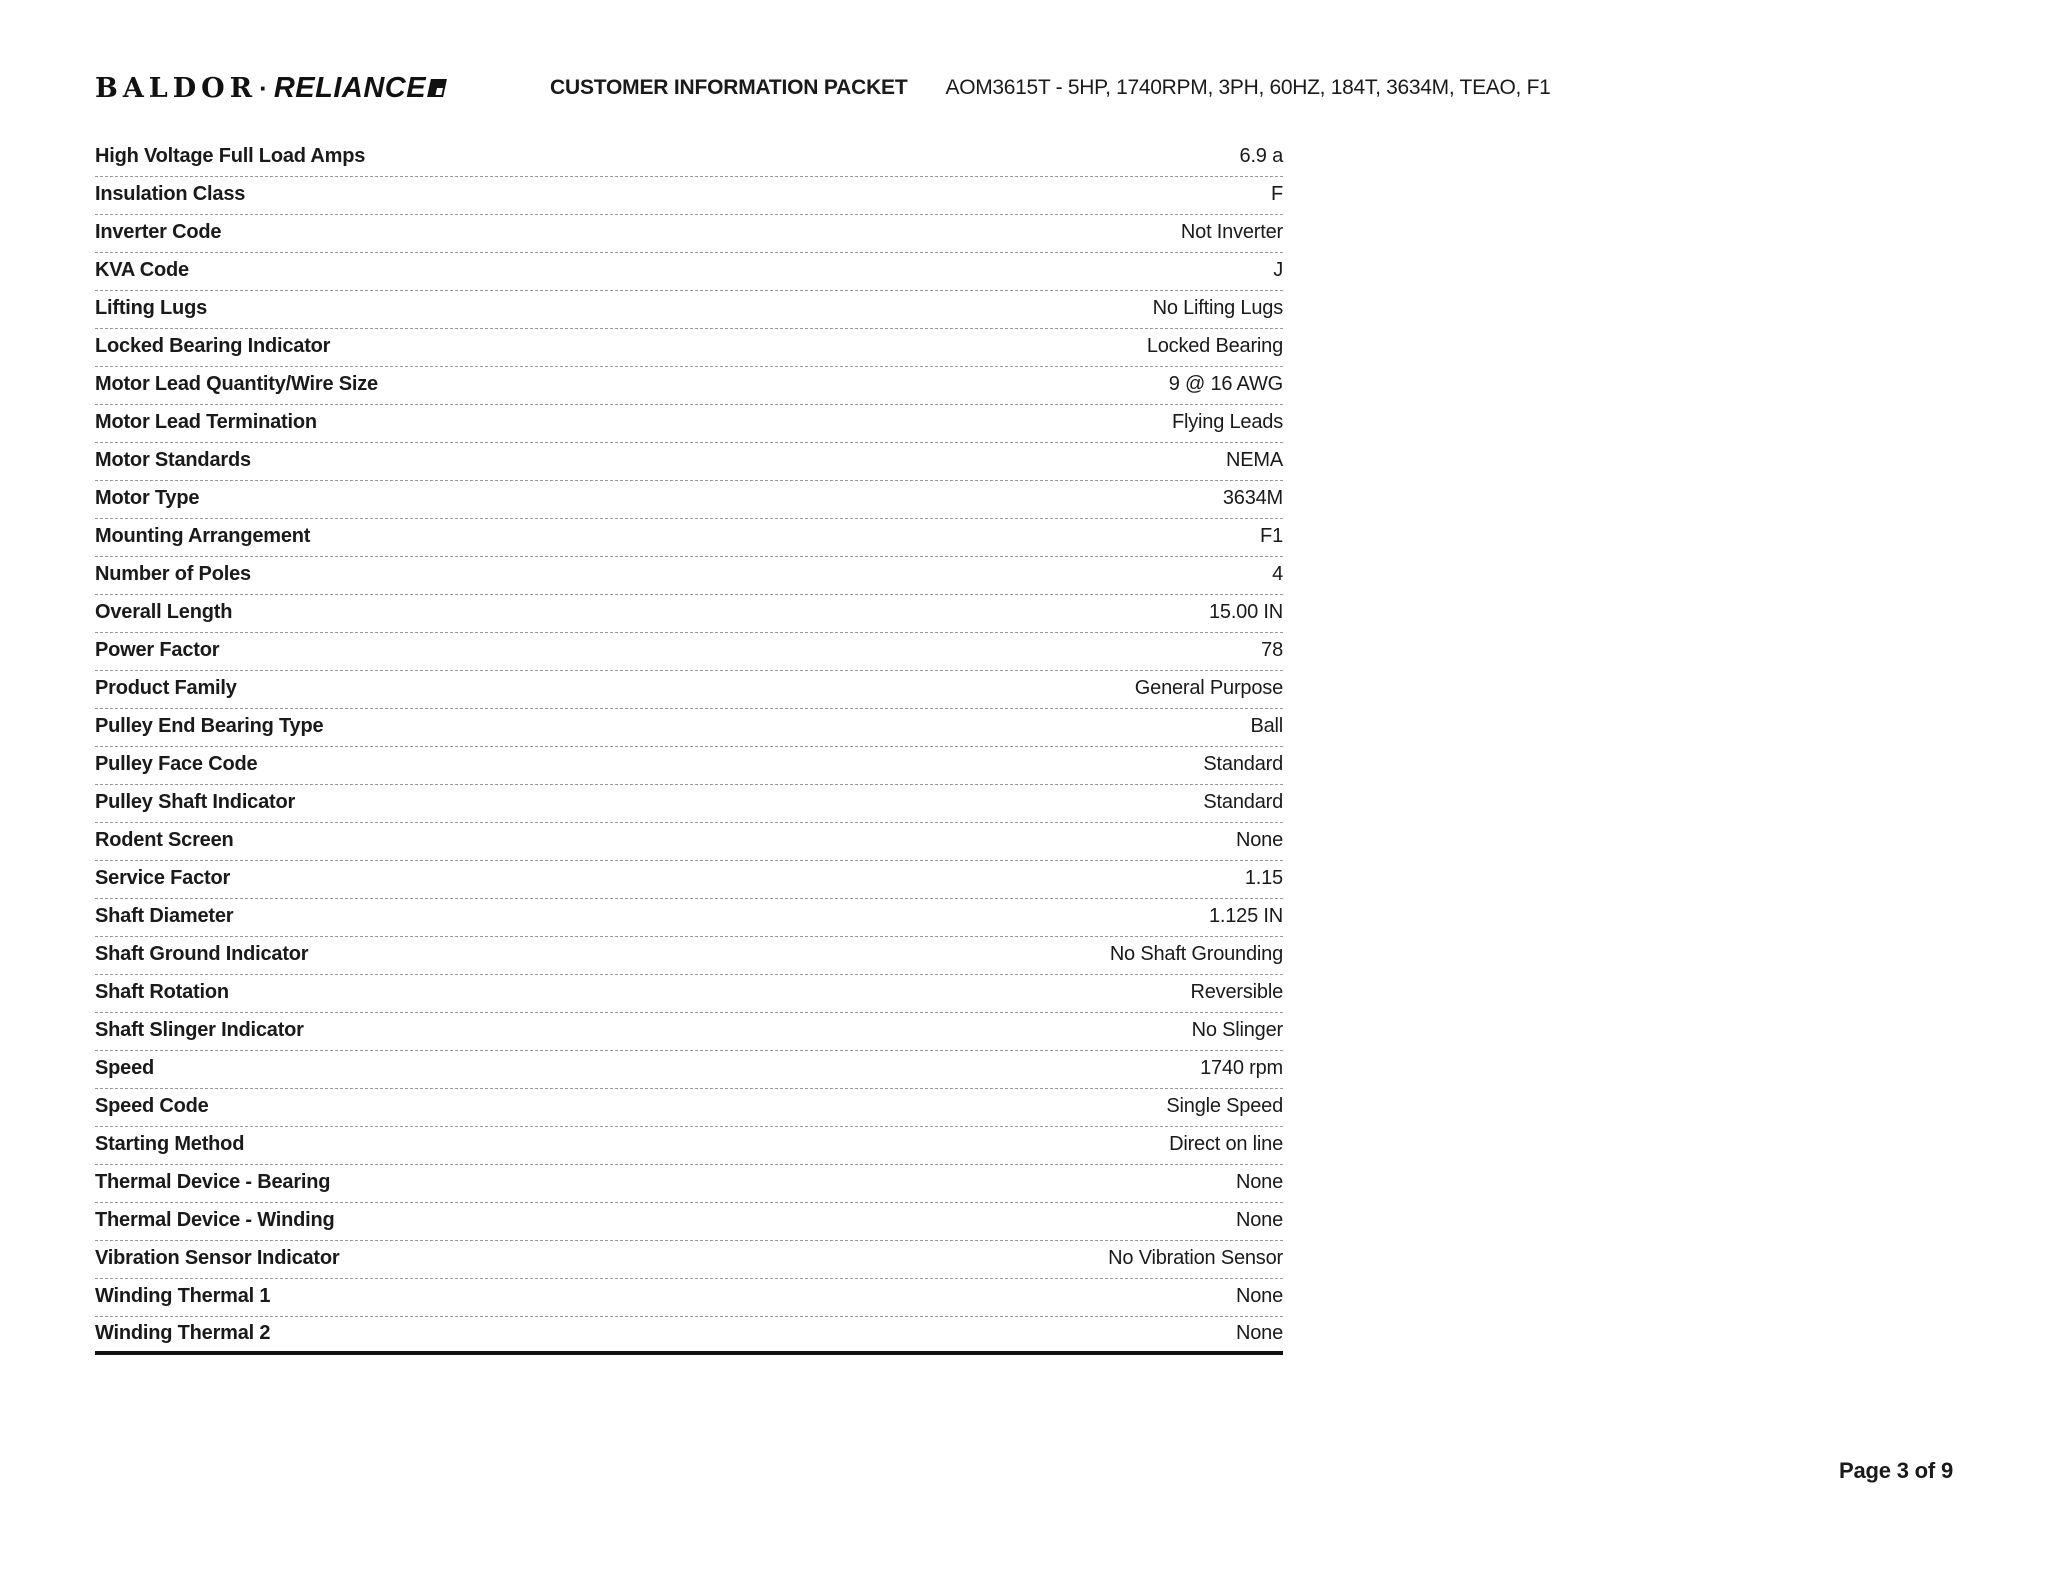 This screenshot has height=1582, width=2048. What do you see at coordinates (162, 992) in the screenshot?
I see `spec-label: Shaft Rotation` at bounding box center [162, 992].